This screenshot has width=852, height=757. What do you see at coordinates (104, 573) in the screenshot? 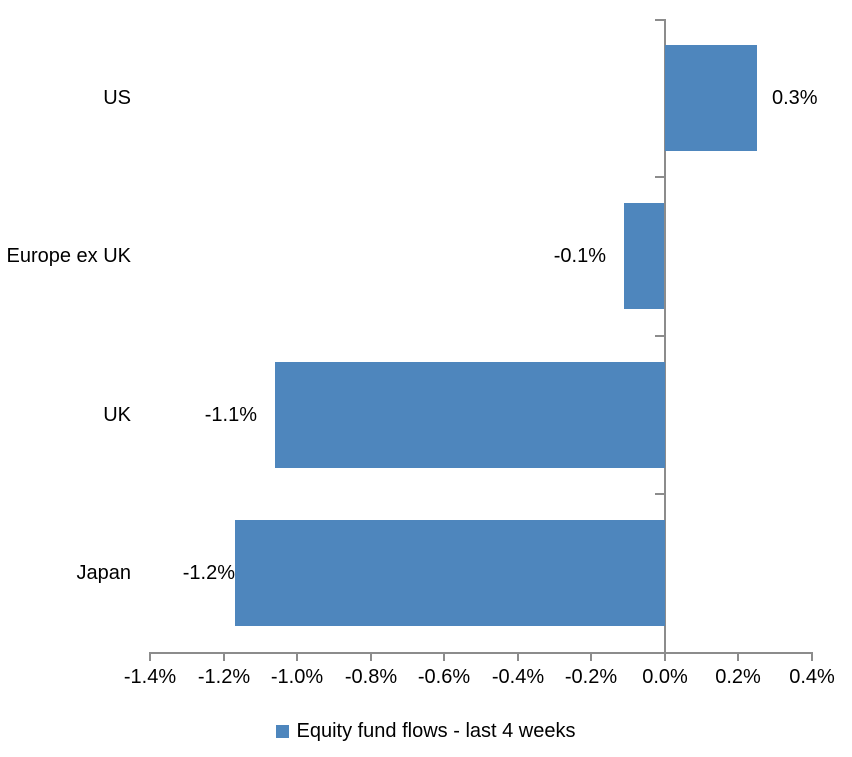
I see `category-label-japan: Japan` at bounding box center [104, 573].